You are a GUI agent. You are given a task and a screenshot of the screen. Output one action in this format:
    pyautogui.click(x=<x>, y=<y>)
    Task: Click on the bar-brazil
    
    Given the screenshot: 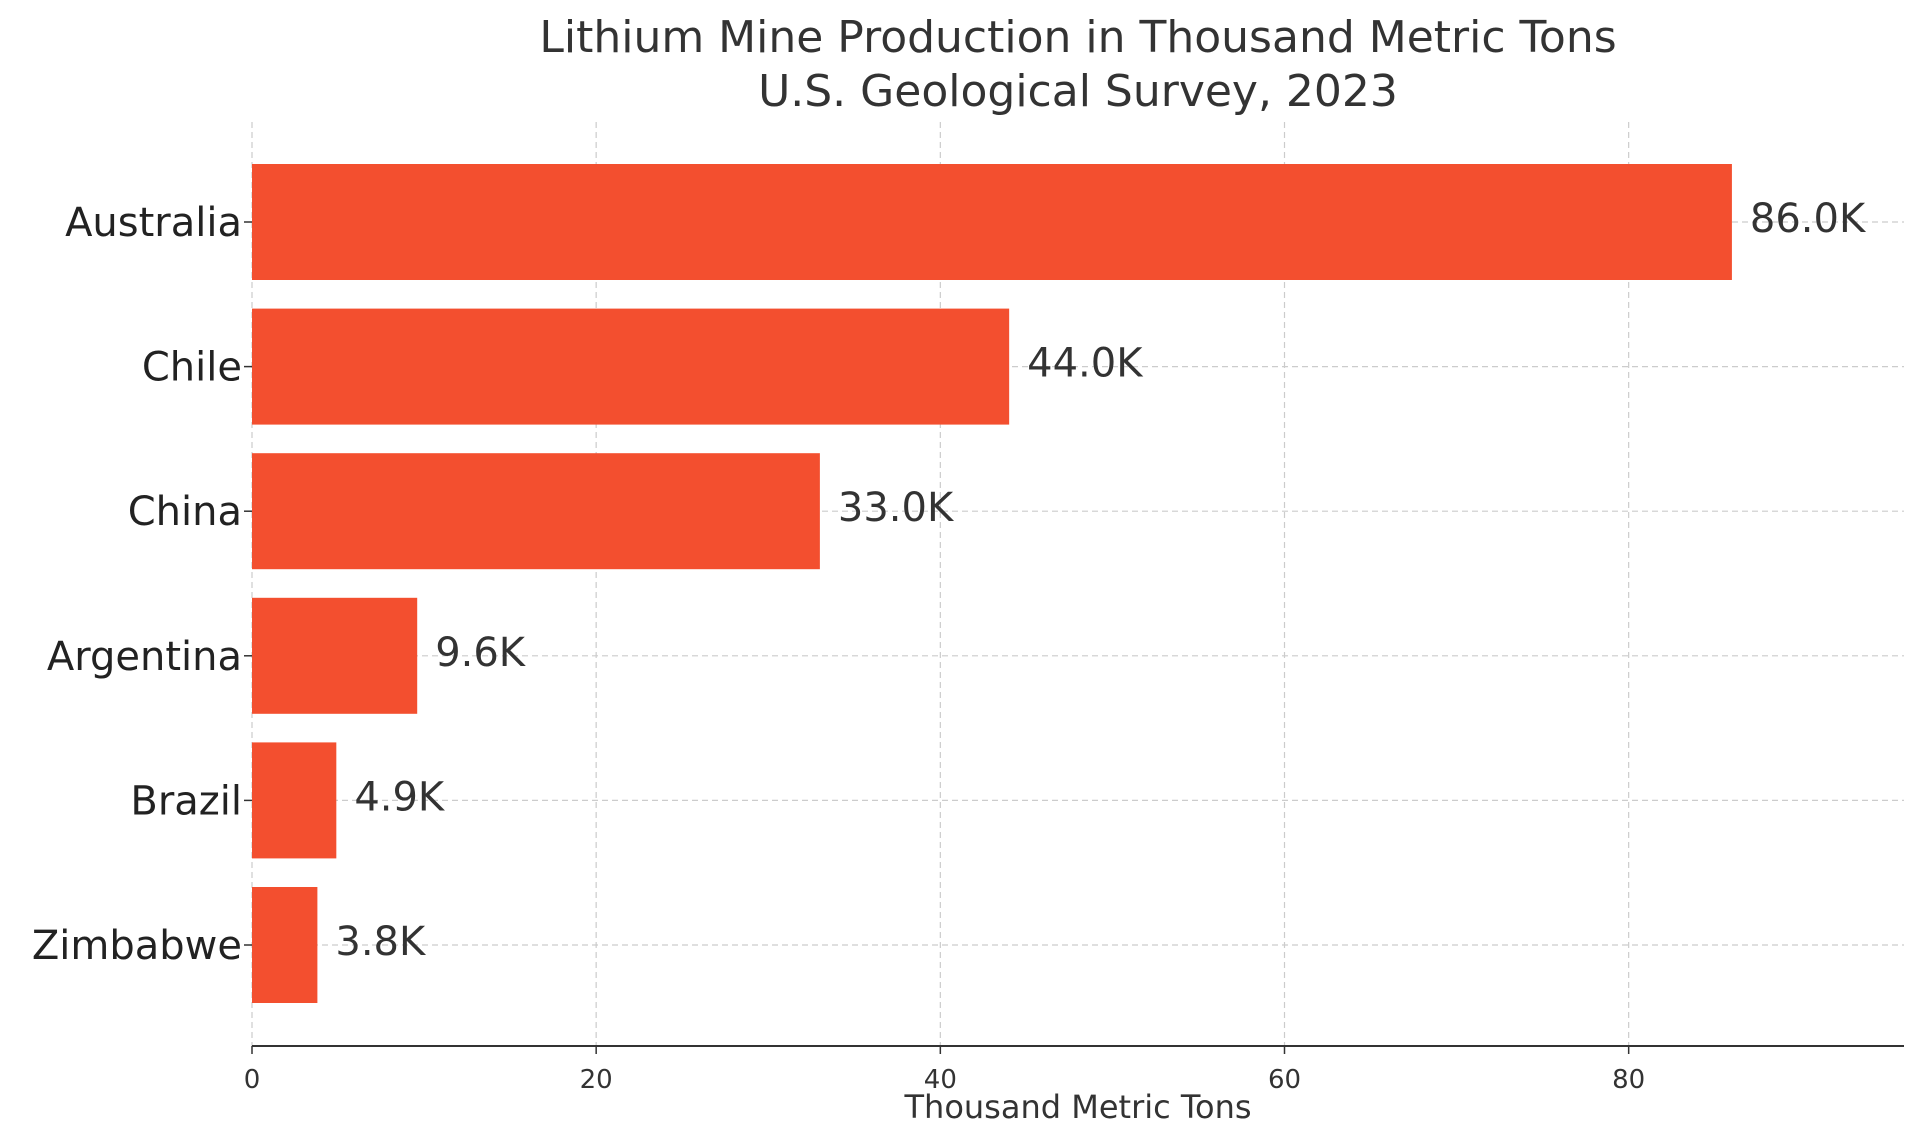 What is the action you would take?
    pyautogui.click(x=294, y=800)
    